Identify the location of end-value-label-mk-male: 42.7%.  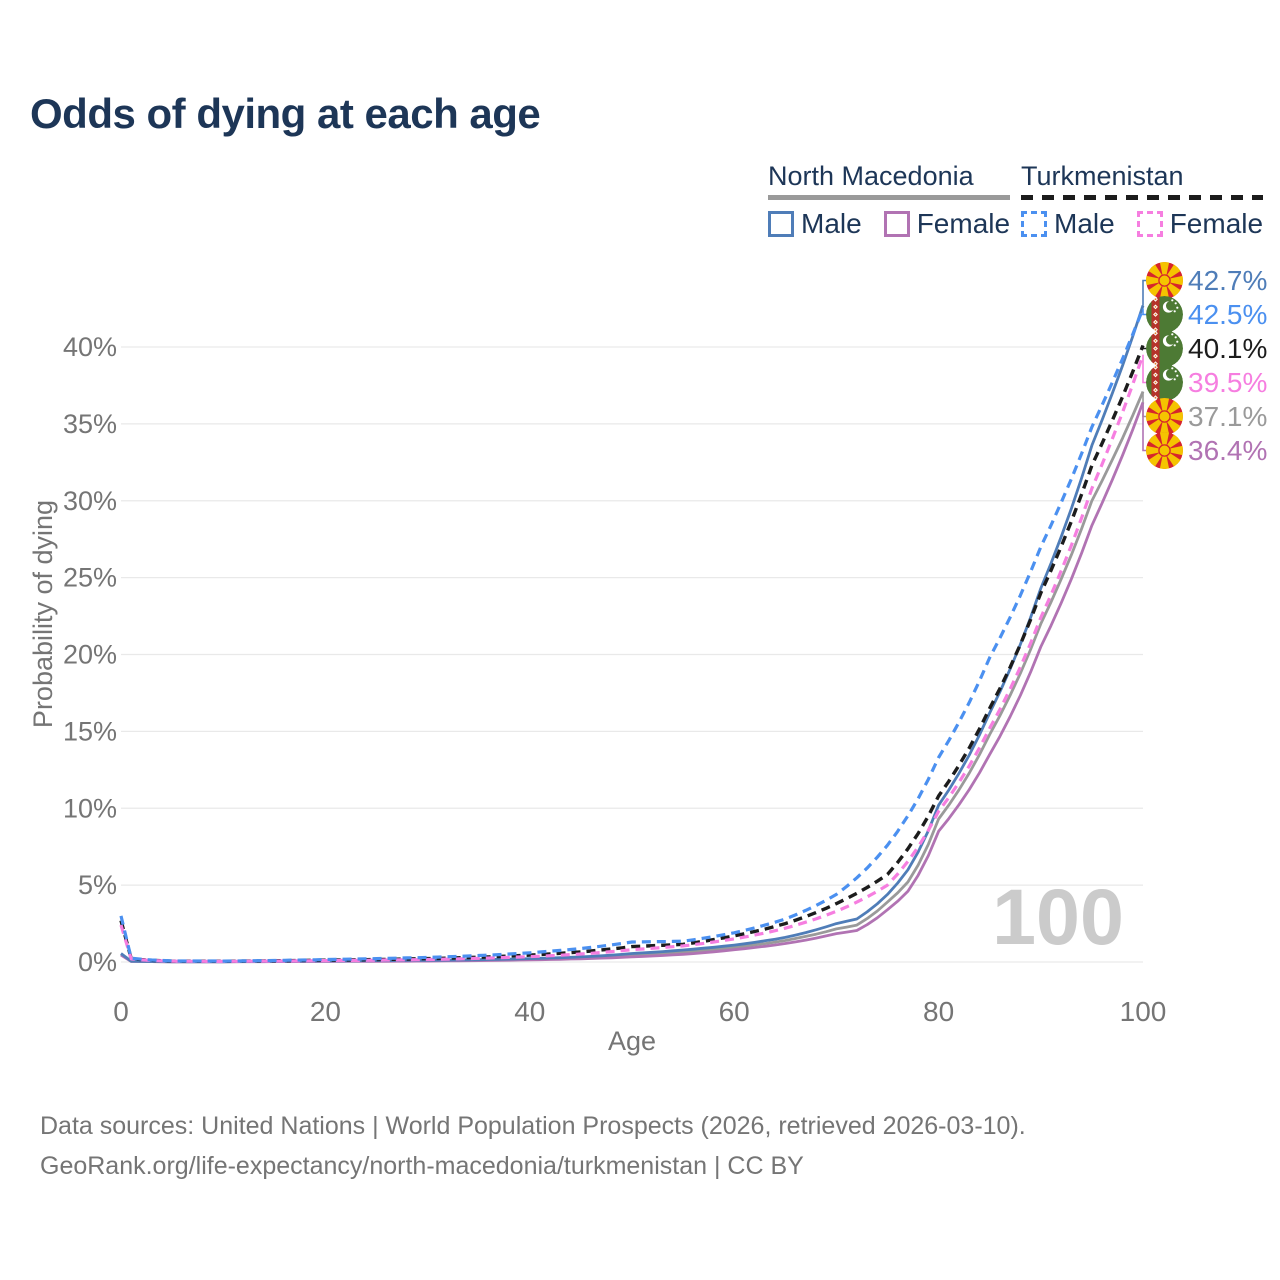
(1227, 280).